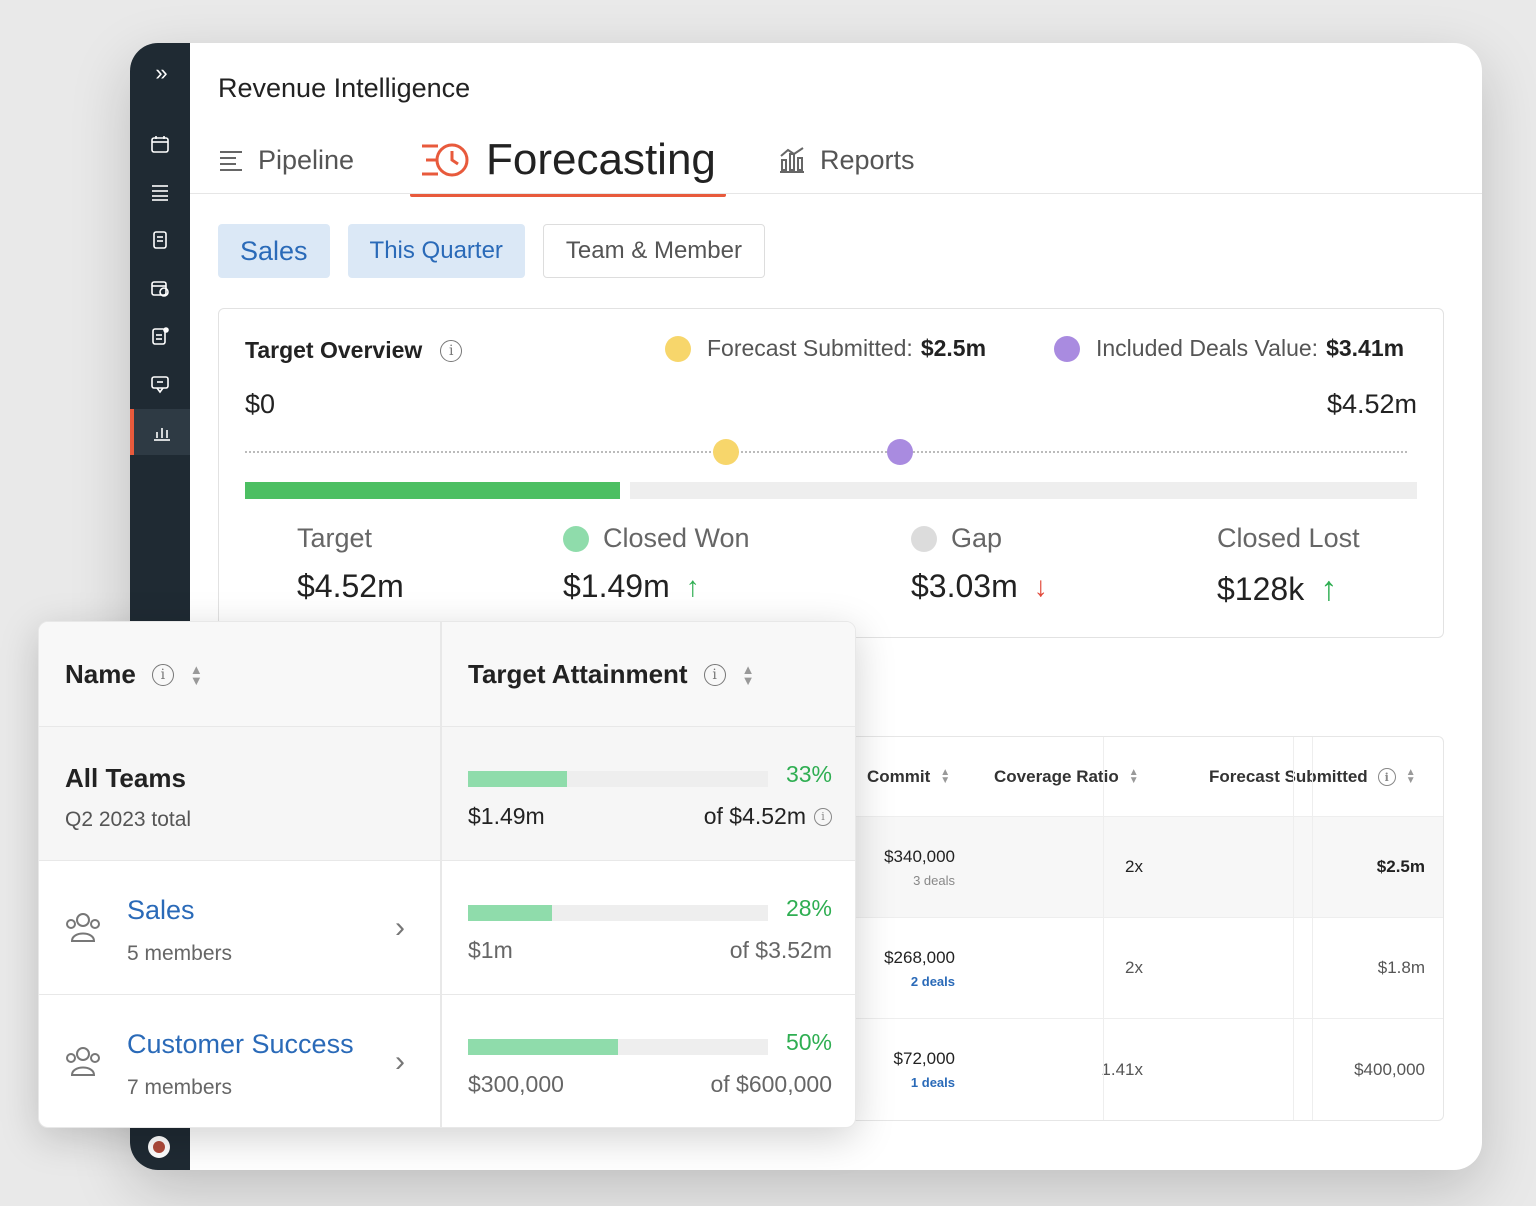 This screenshot has height=1206, width=1536. Describe the element at coordinates (1401, 967) in the screenshot. I see `forecast-submitted-value: $1.8m` at that location.